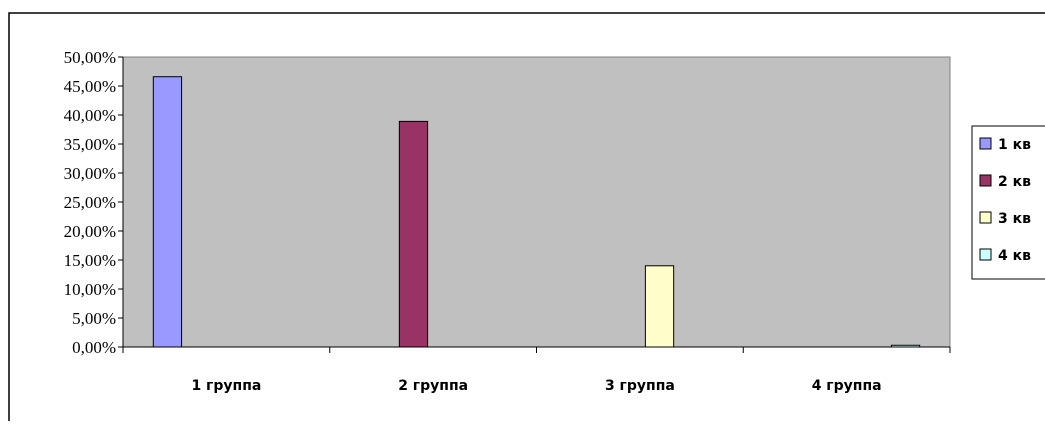  Describe the element at coordinates (94, 318) in the screenshot. I see `y-tick-label: 5,00%` at that location.